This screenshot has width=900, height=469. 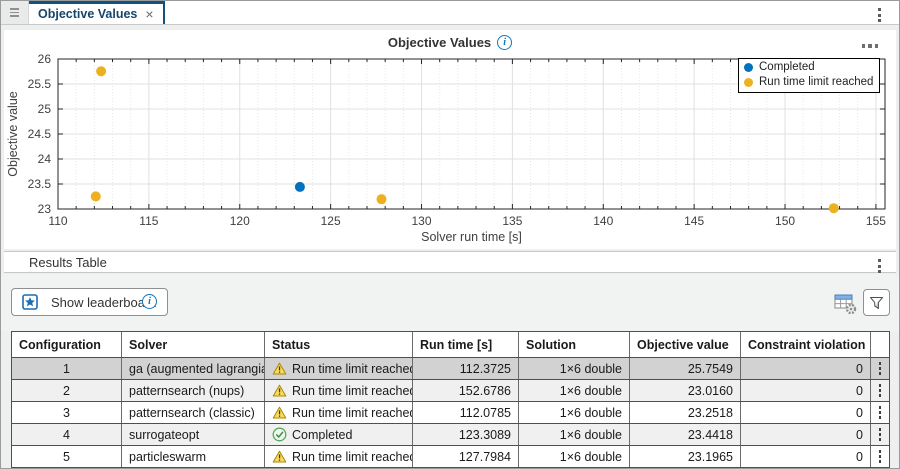 I want to click on svg-text: 130, so click(x=422, y=221).